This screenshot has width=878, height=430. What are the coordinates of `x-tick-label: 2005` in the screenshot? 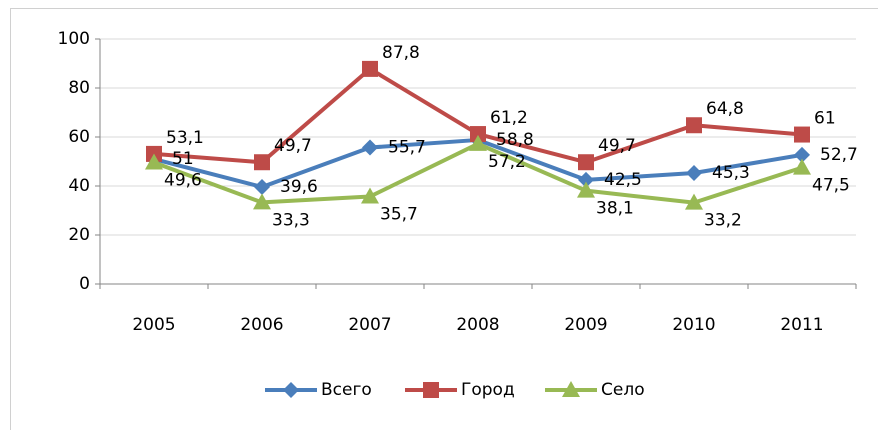 It's located at (153, 325).